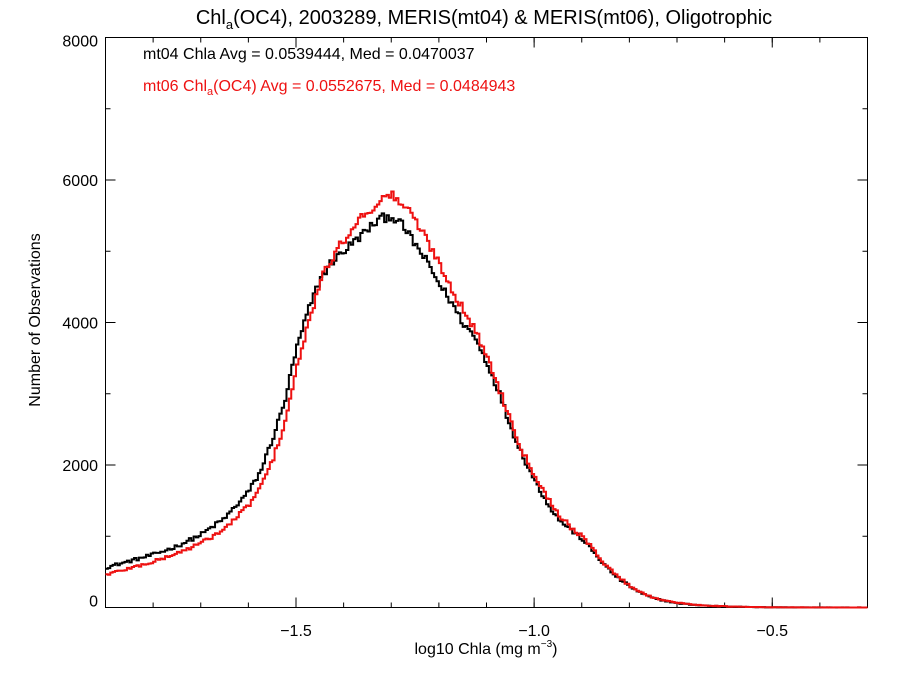 The height and width of the screenshot is (675, 900). I want to click on annotation-mt06-subscript: a, so click(210, 92).